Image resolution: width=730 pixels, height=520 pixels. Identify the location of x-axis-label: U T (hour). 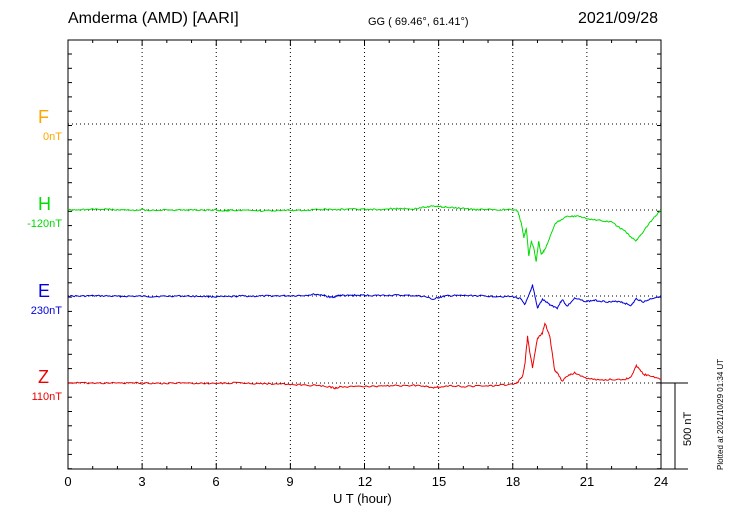
(362, 498).